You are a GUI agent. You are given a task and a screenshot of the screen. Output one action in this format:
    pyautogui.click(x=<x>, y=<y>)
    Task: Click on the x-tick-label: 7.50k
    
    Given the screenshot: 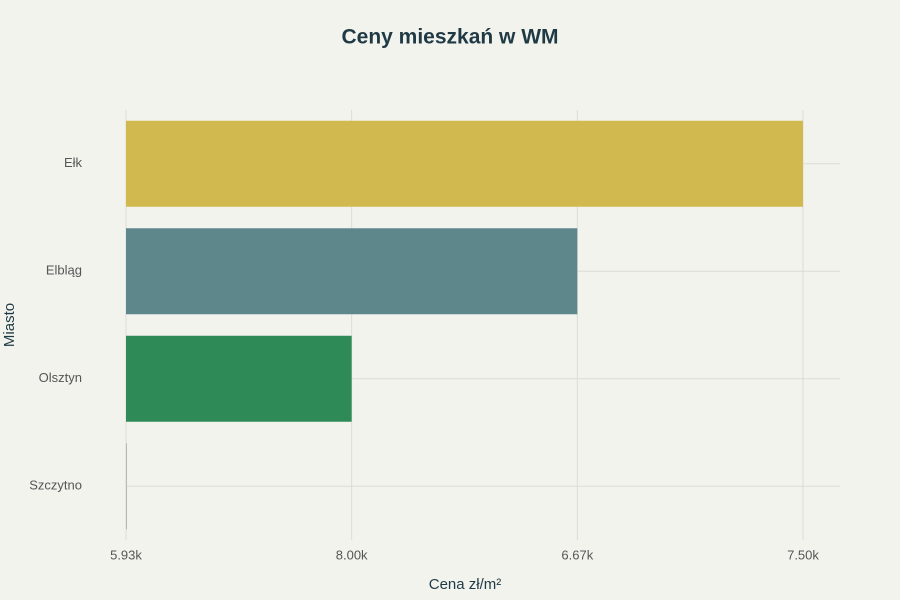 What is the action you would take?
    pyautogui.click(x=803, y=554)
    